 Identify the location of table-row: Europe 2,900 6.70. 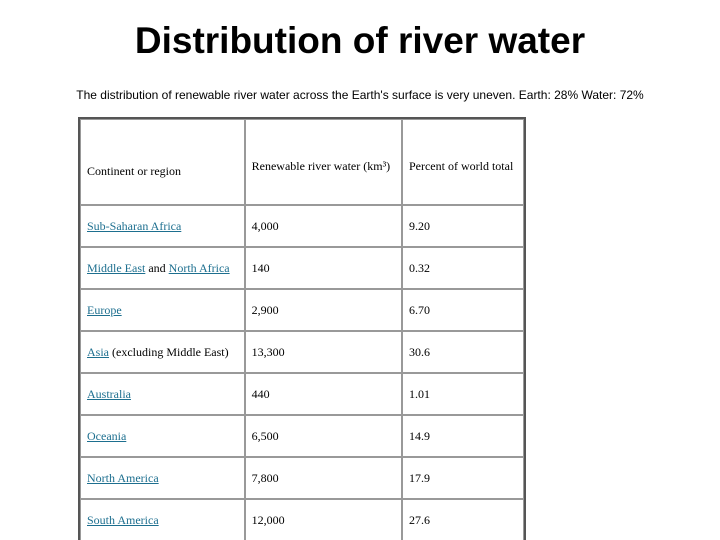
(302, 310).